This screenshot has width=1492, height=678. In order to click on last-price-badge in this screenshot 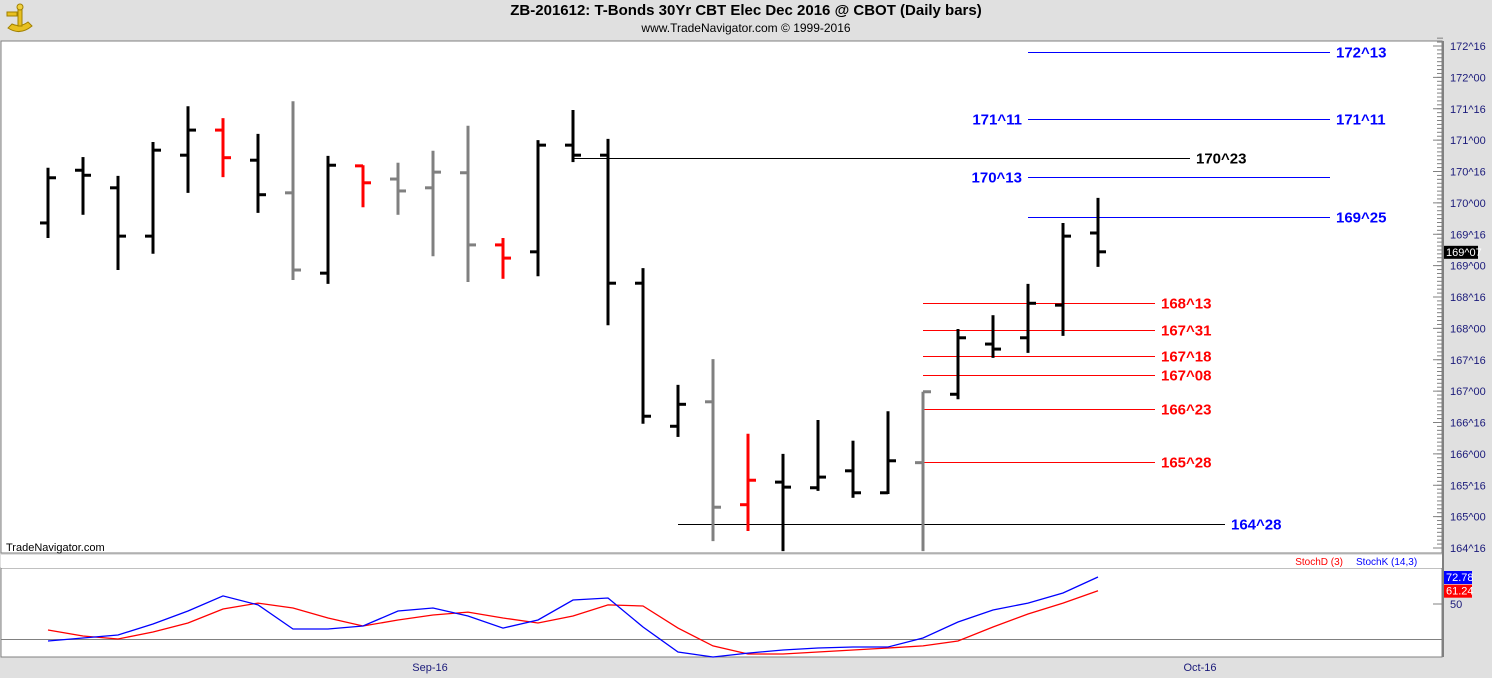, I will do `click(1461, 252)`.